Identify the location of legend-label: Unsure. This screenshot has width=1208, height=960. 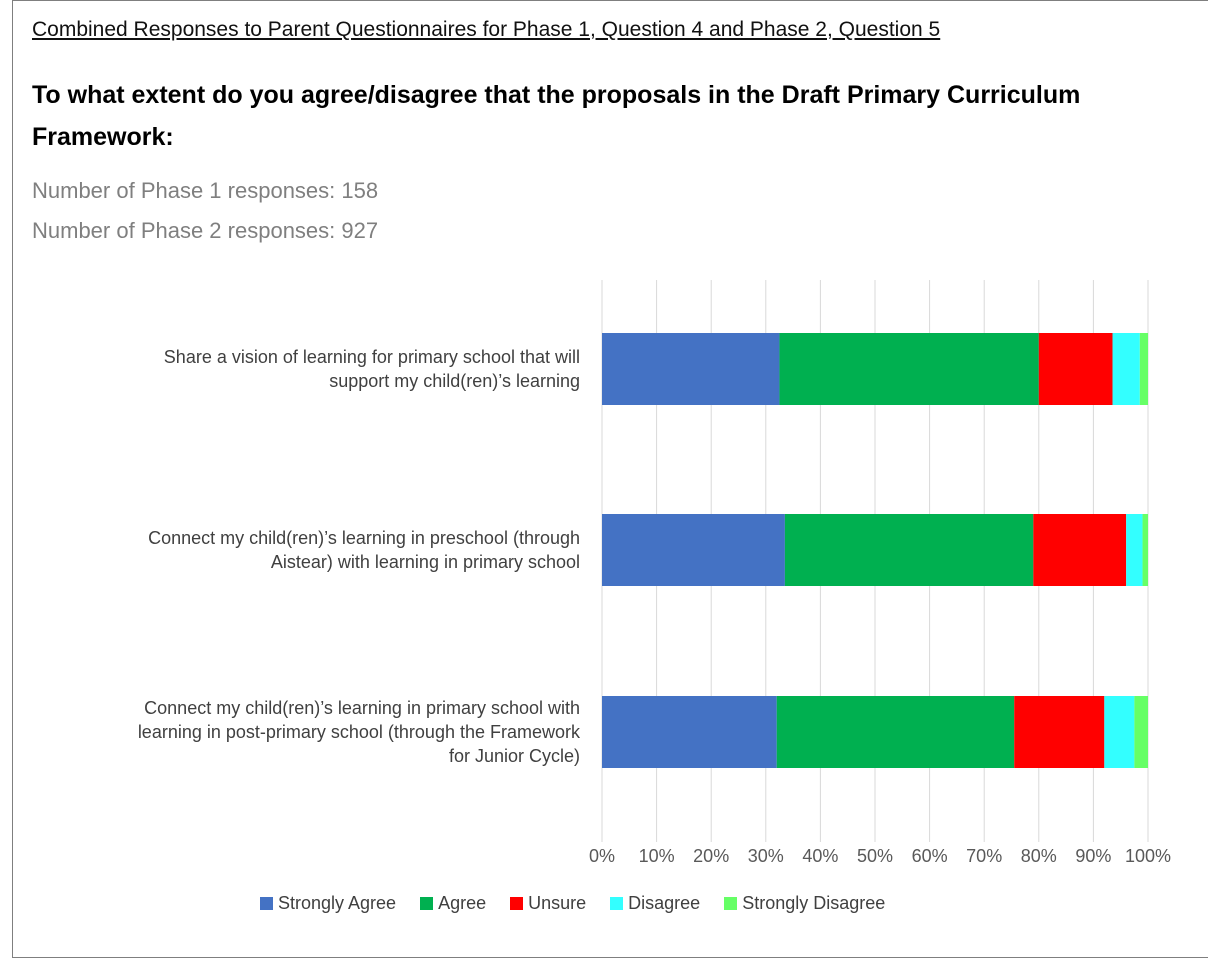
(557, 903).